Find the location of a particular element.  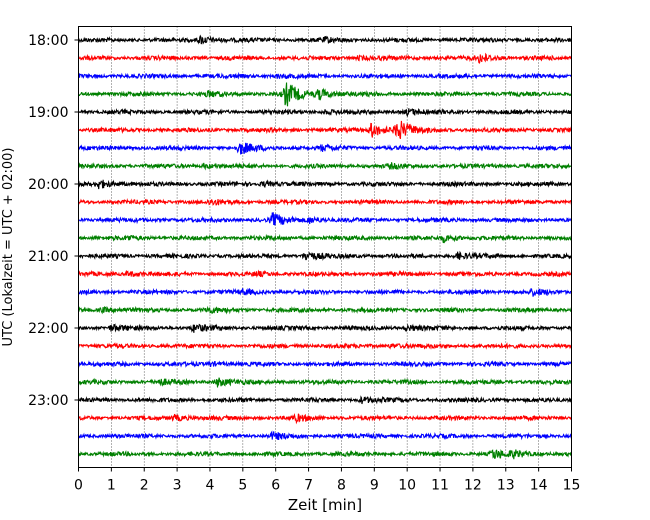

x-tick-label: 2 is located at coordinates (144, 486).